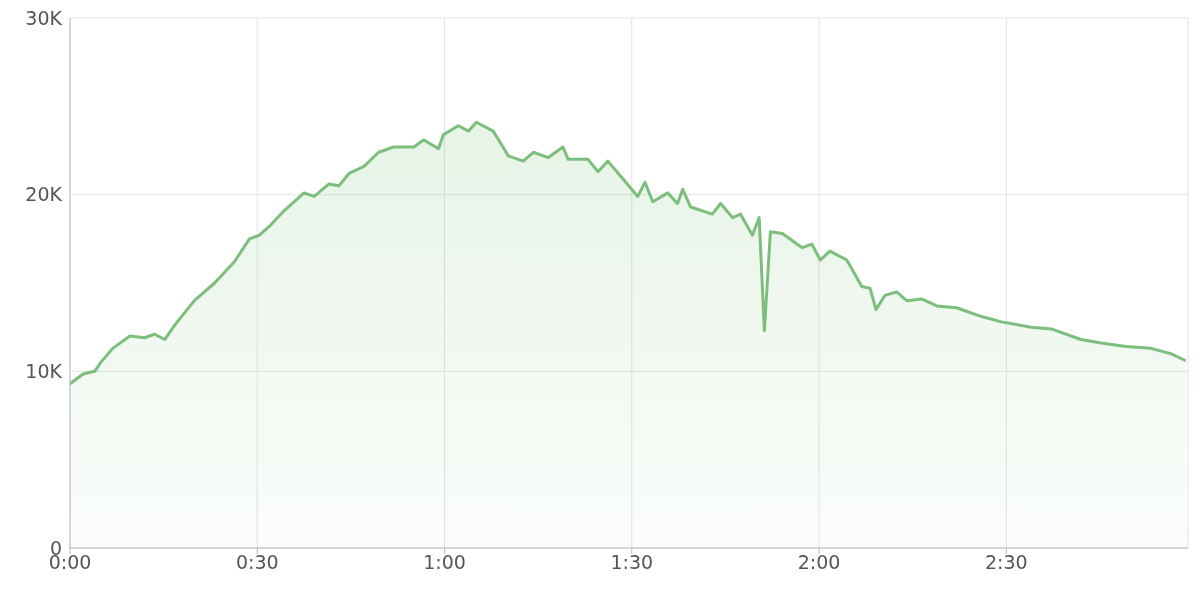  What do you see at coordinates (44, 194) in the screenshot?
I see `y-tick-label: 20K` at bounding box center [44, 194].